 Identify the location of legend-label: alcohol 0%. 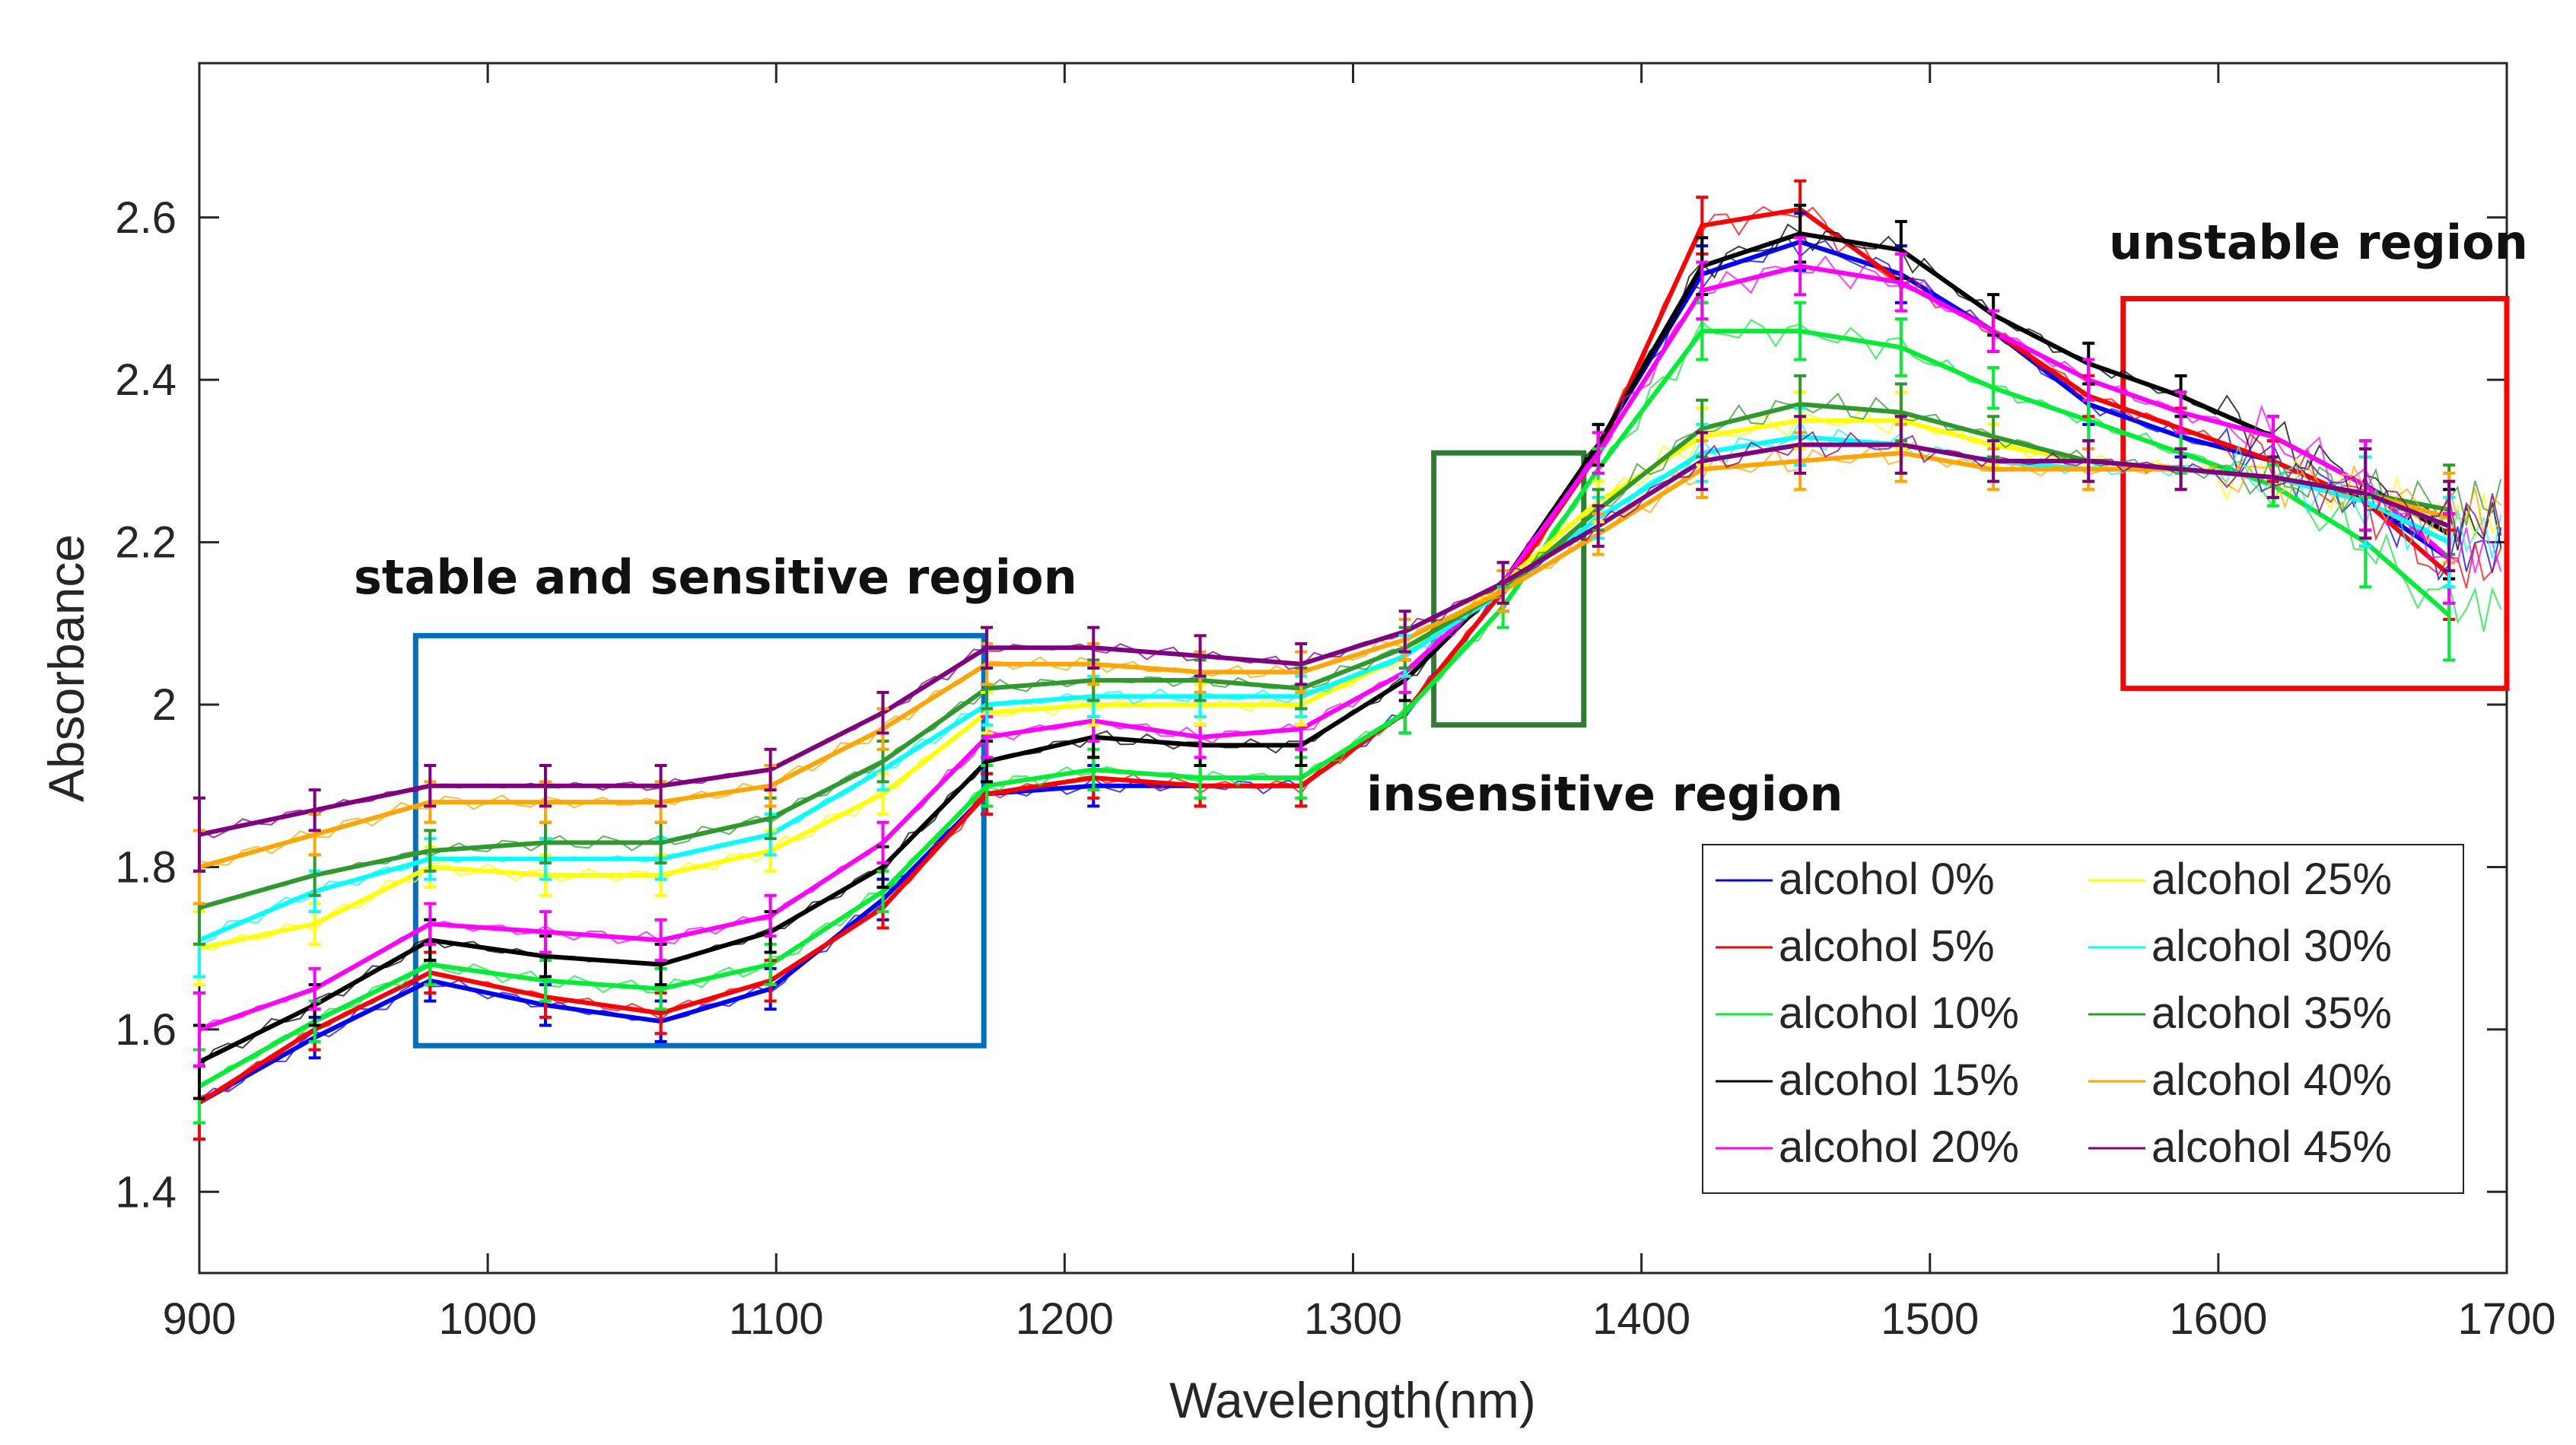
(1887, 879).